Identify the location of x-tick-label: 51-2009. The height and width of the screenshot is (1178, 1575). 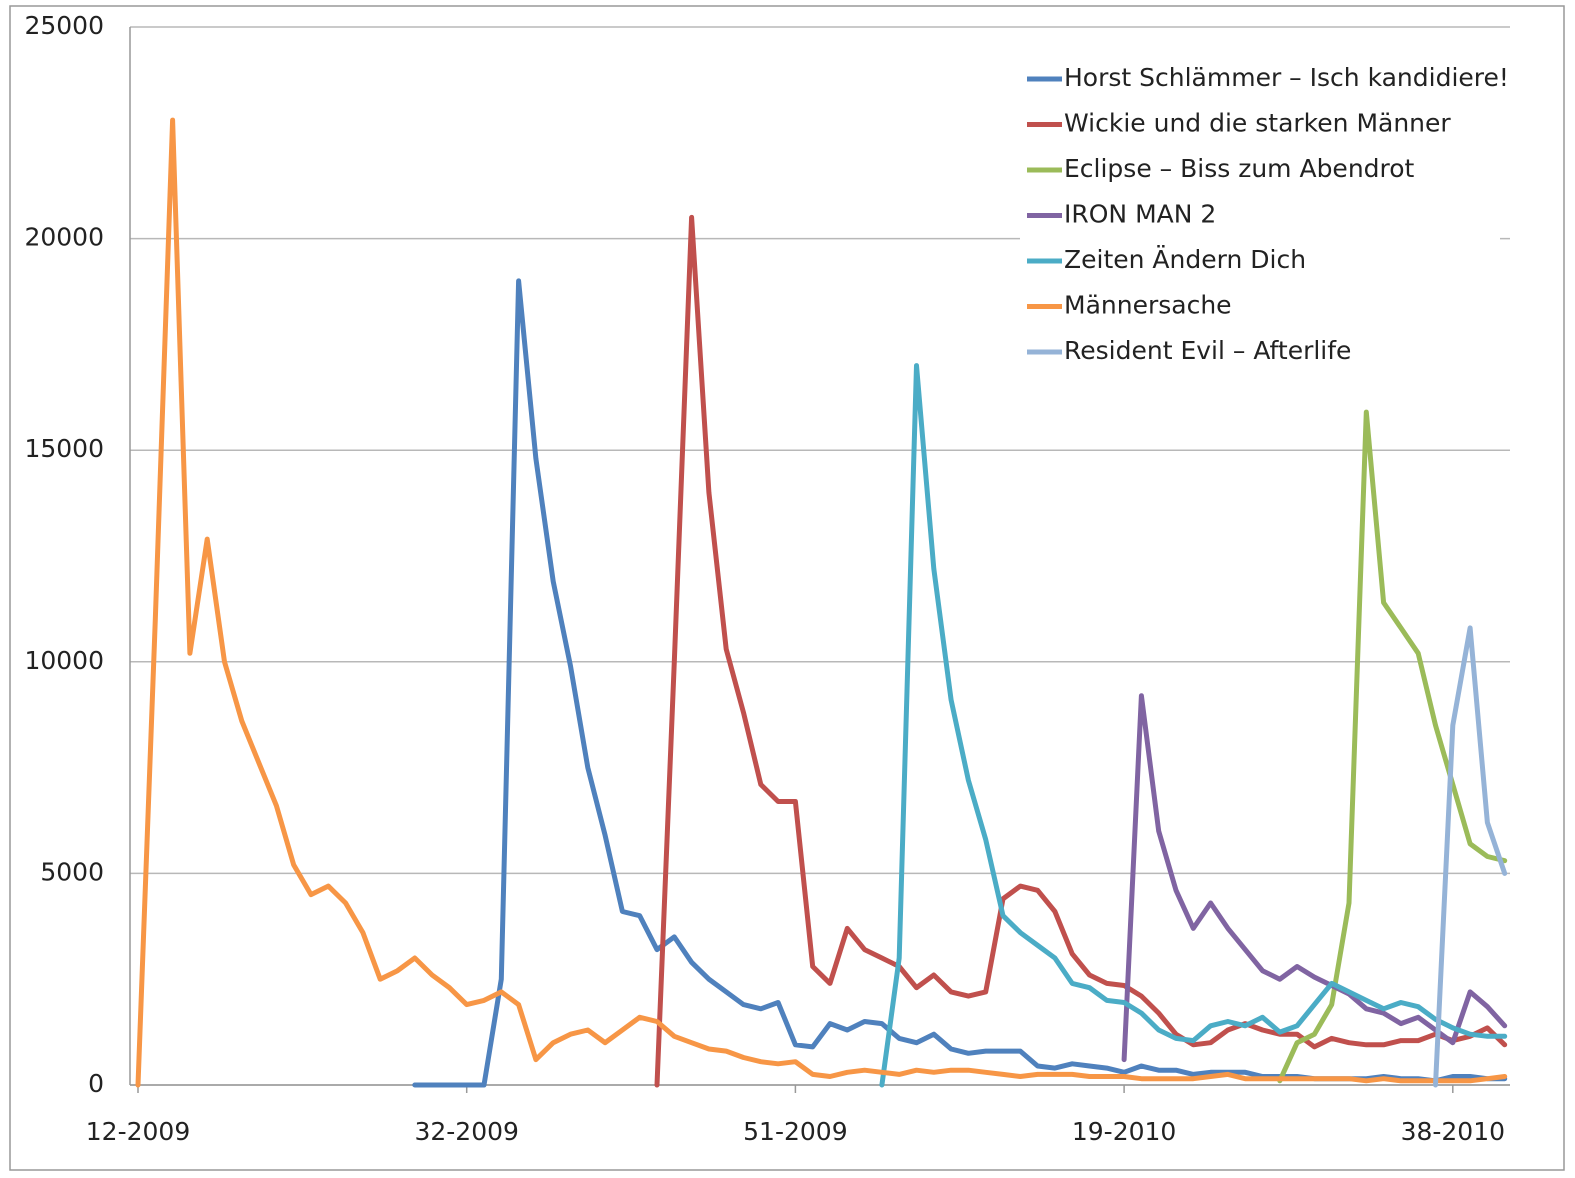
(795, 1131).